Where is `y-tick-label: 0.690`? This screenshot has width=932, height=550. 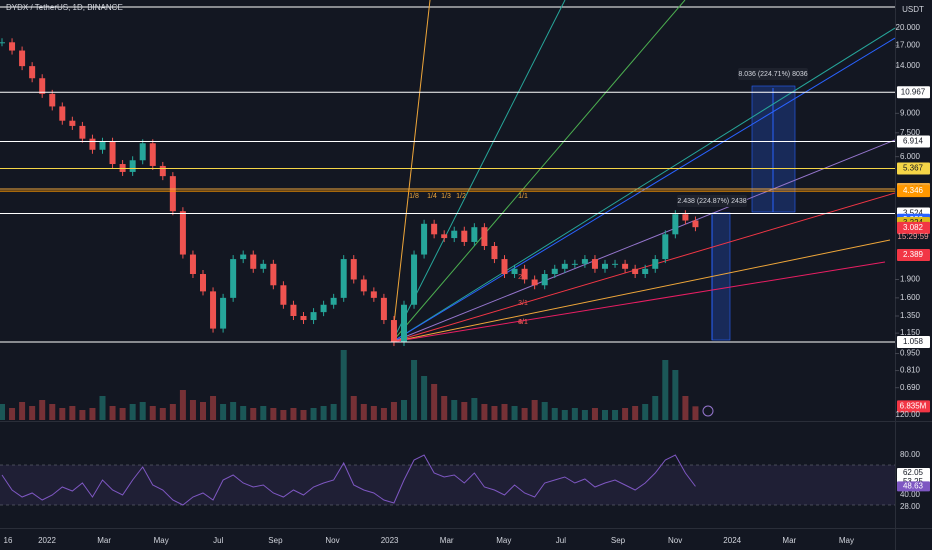 y-tick-label: 0.690 is located at coordinates (910, 387).